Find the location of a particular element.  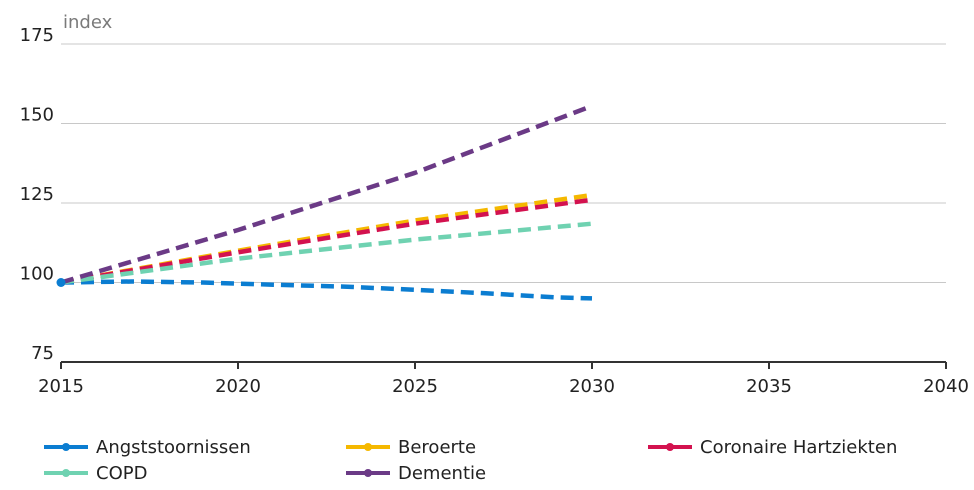

x-axis: 2015 2020 2025 2030 2035 2040 is located at coordinates (503, 379).